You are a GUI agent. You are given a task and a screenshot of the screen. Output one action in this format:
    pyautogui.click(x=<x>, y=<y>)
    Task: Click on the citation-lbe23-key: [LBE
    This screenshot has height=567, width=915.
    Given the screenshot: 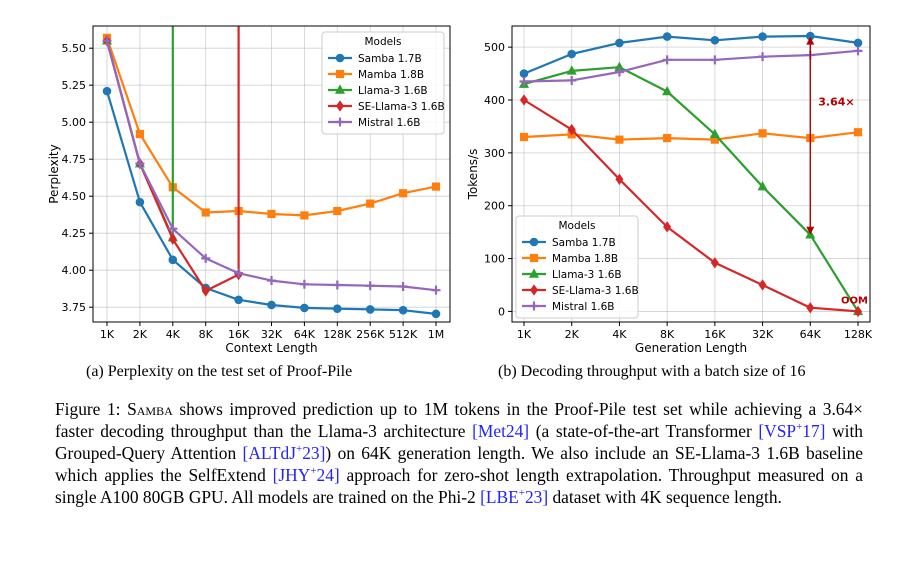 What is the action you would take?
    pyautogui.click(x=499, y=497)
    